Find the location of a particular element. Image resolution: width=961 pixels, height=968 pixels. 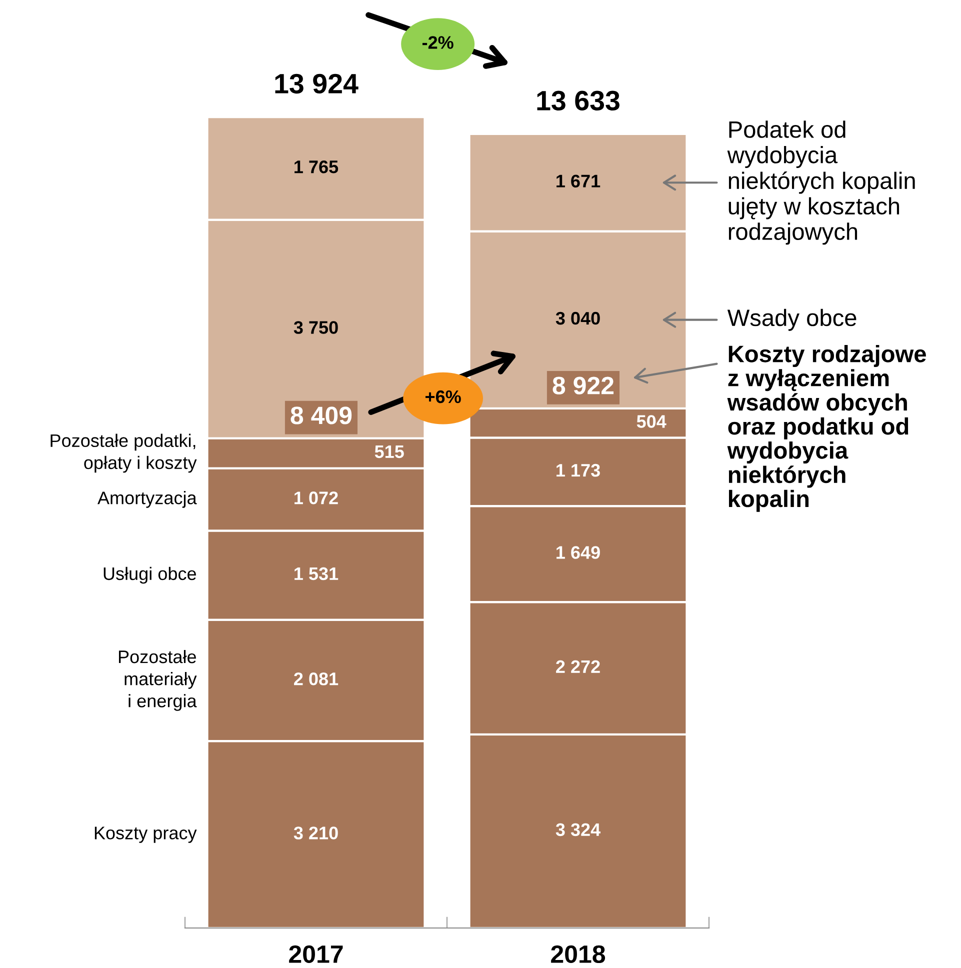

data-label: 1 531 is located at coordinates (316, 573).